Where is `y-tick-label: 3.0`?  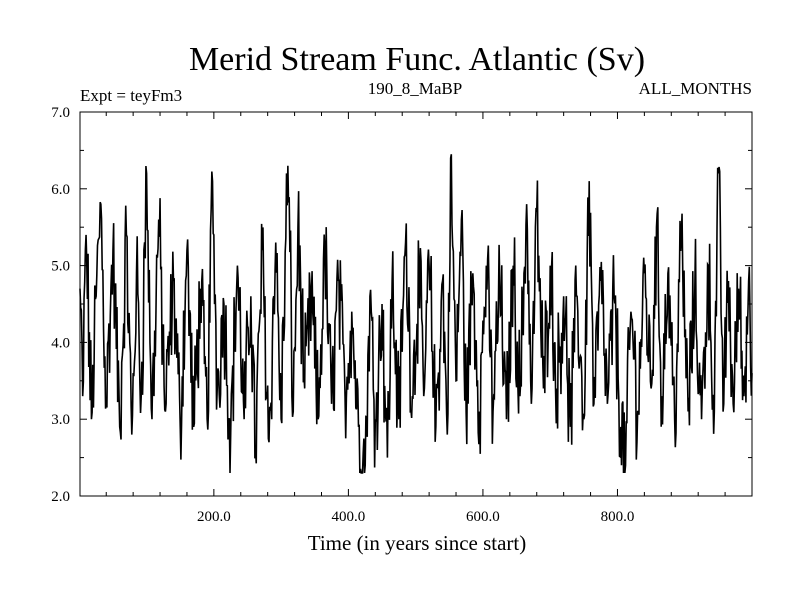 y-tick-label: 3.0 is located at coordinates (60, 420).